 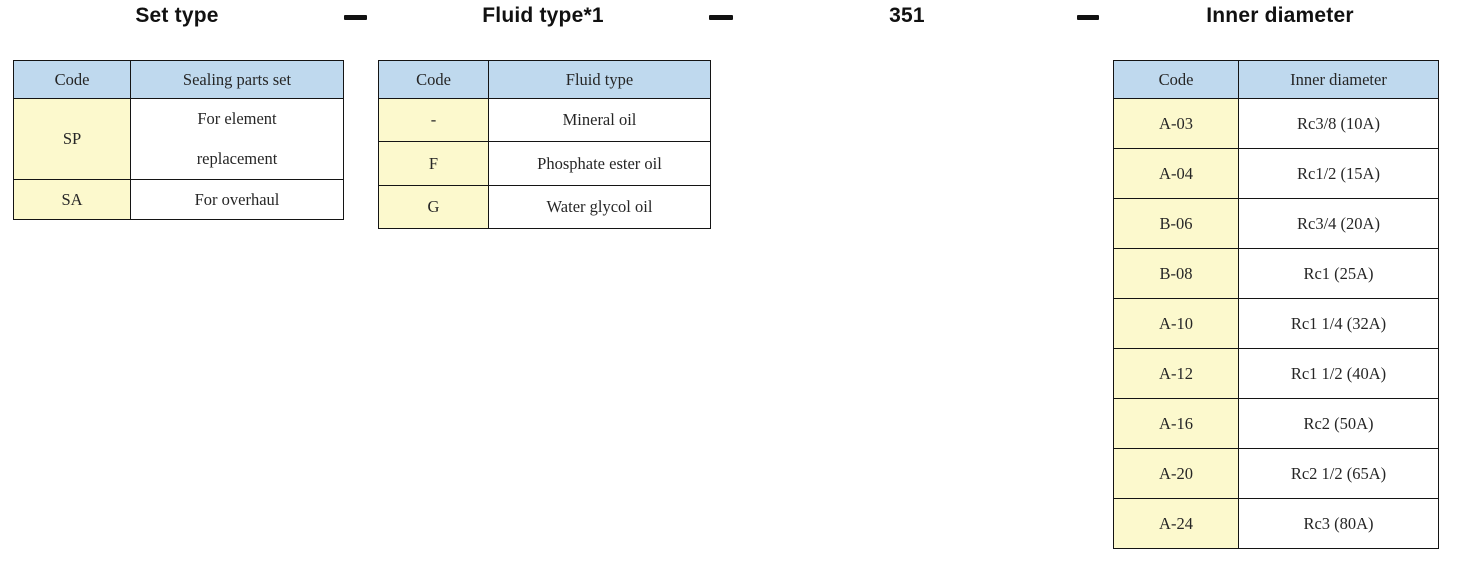 I want to click on table-header-row: Code Fluid type, so click(x=544, y=79).